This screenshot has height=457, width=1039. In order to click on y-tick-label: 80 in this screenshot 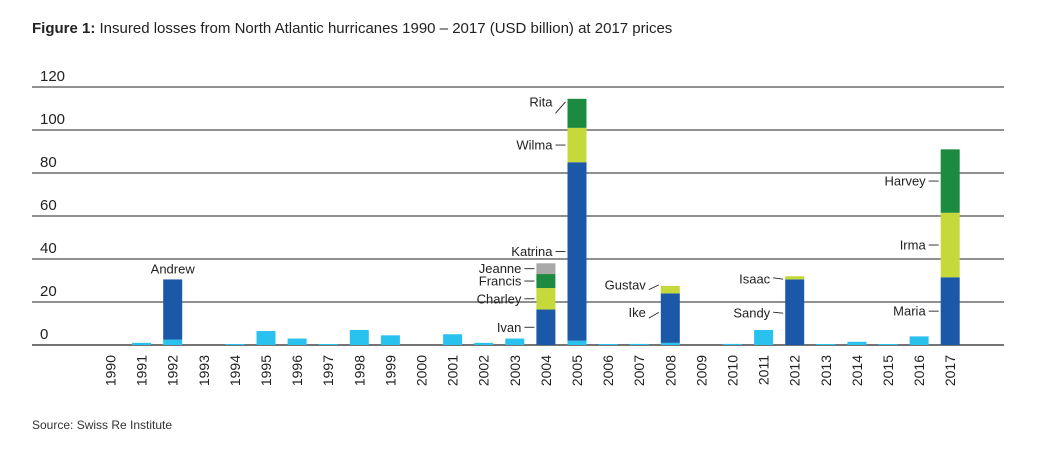, I will do `click(48, 162)`.